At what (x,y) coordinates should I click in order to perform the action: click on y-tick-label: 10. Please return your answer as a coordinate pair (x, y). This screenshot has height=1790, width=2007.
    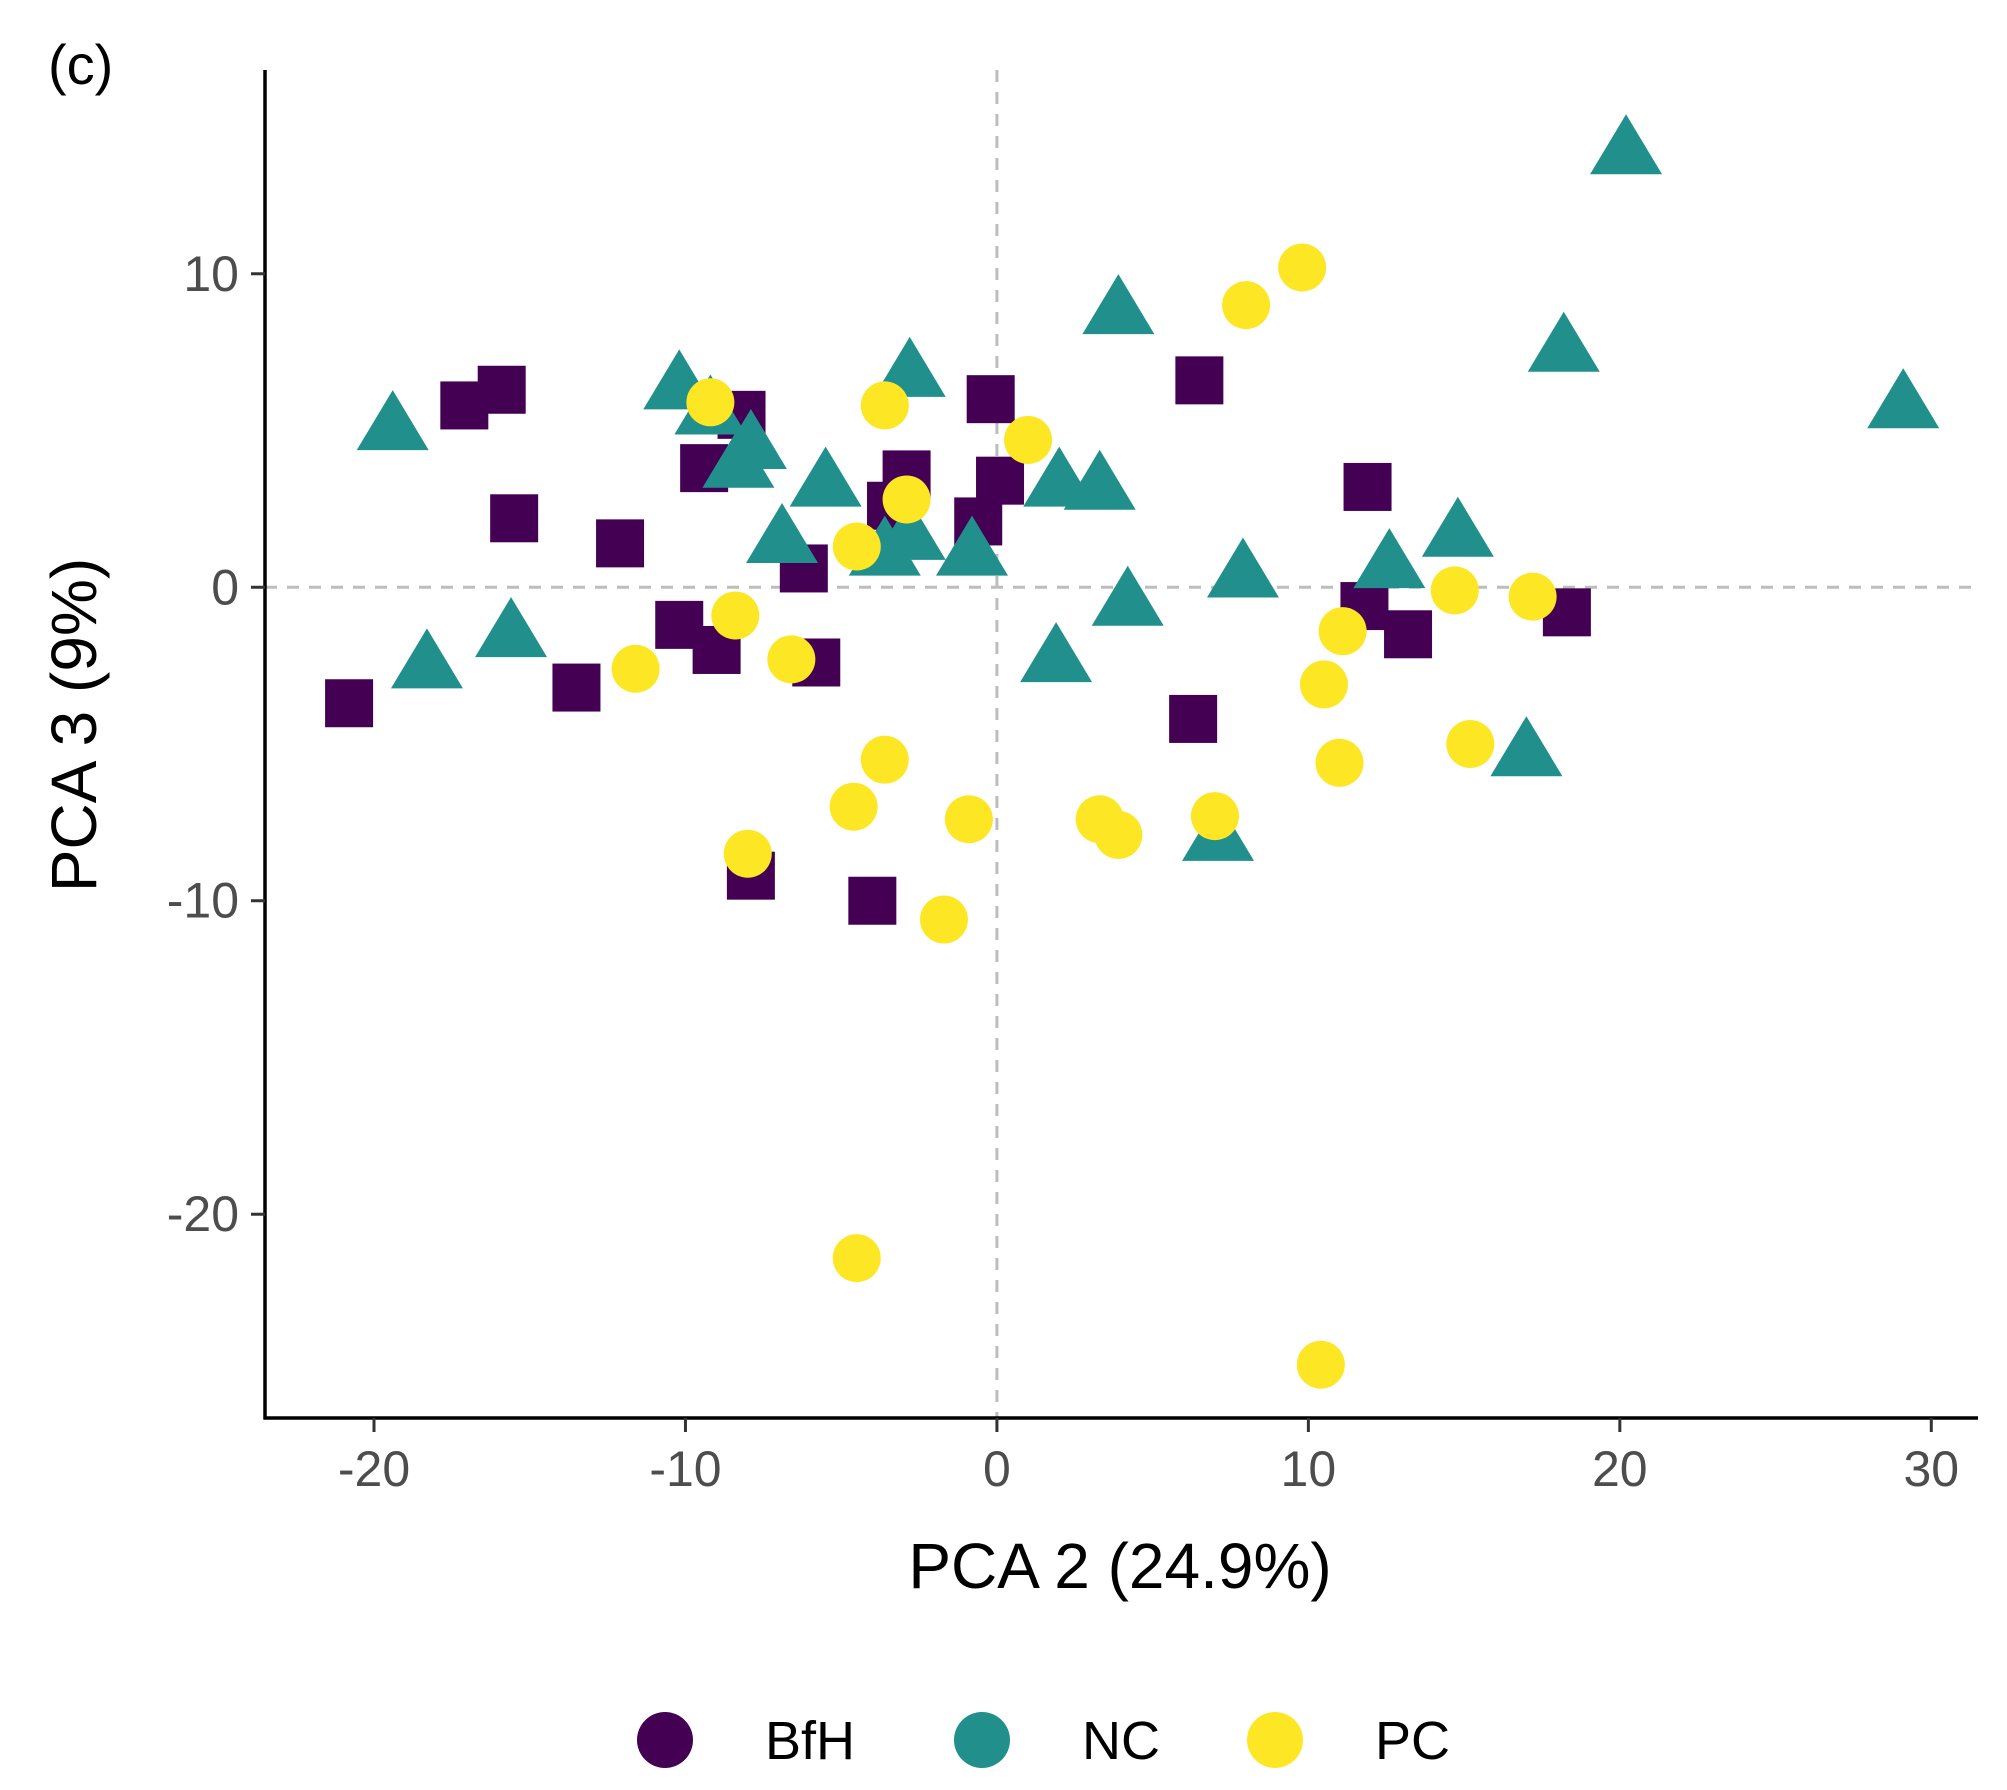
    Looking at the image, I should click on (211, 274).